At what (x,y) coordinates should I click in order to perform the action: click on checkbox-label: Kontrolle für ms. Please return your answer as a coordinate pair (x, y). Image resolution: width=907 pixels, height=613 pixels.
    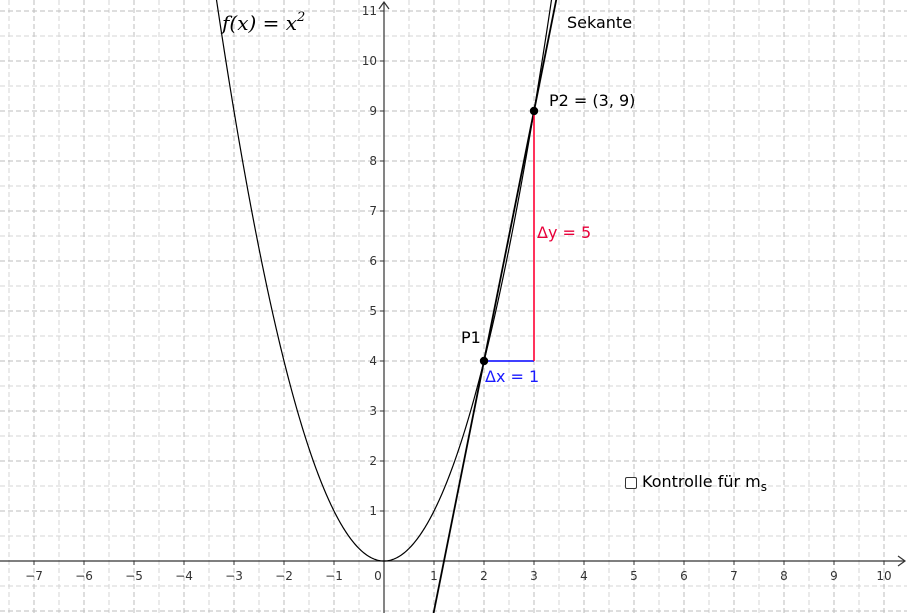
    Looking at the image, I should click on (704, 483).